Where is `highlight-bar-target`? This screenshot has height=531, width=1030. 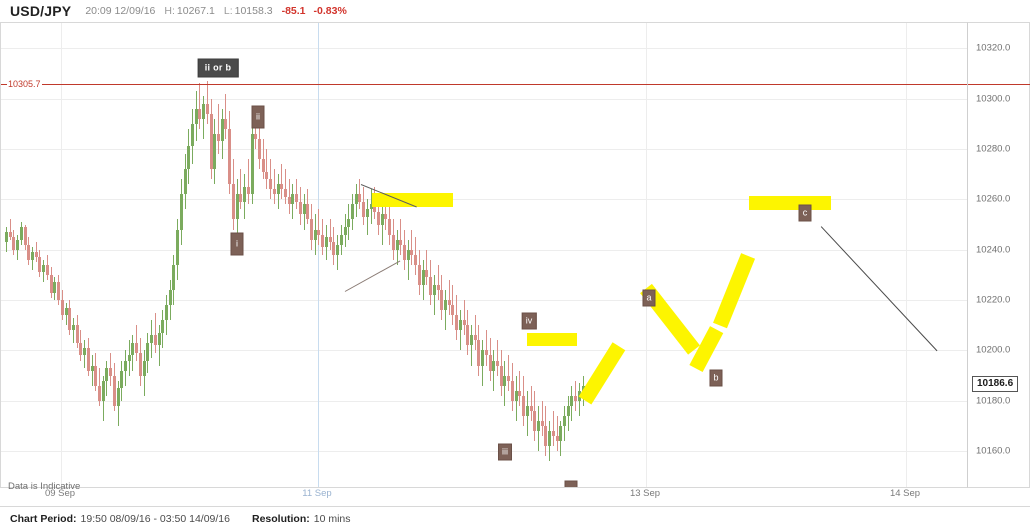 highlight-bar-target is located at coordinates (790, 203).